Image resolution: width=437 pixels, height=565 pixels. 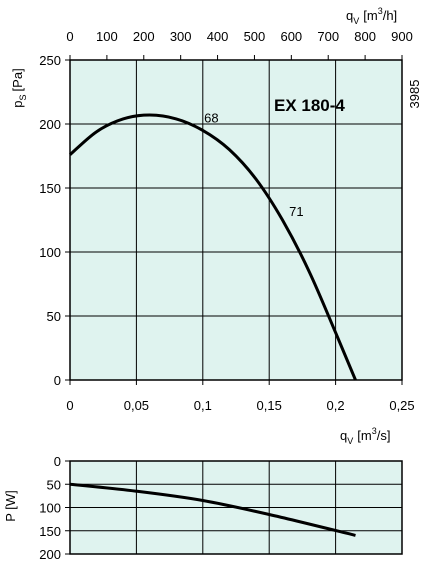 What do you see at coordinates (69, 405) in the screenshot?
I see `x-tick-label: 0` at bounding box center [69, 405].